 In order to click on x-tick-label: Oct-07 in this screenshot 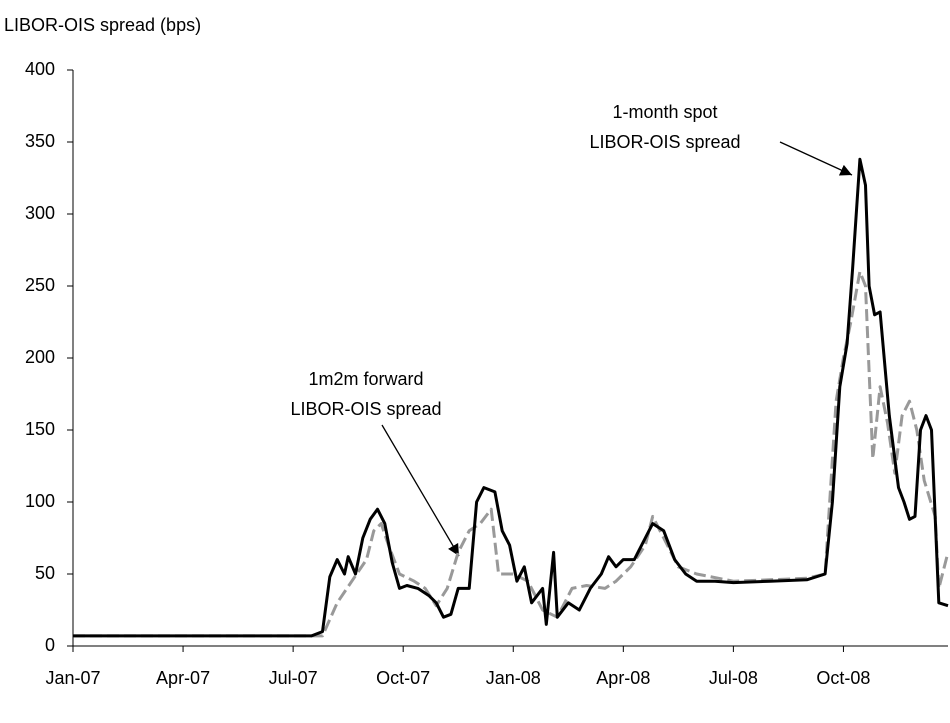, I will do `click(403, 678)`.